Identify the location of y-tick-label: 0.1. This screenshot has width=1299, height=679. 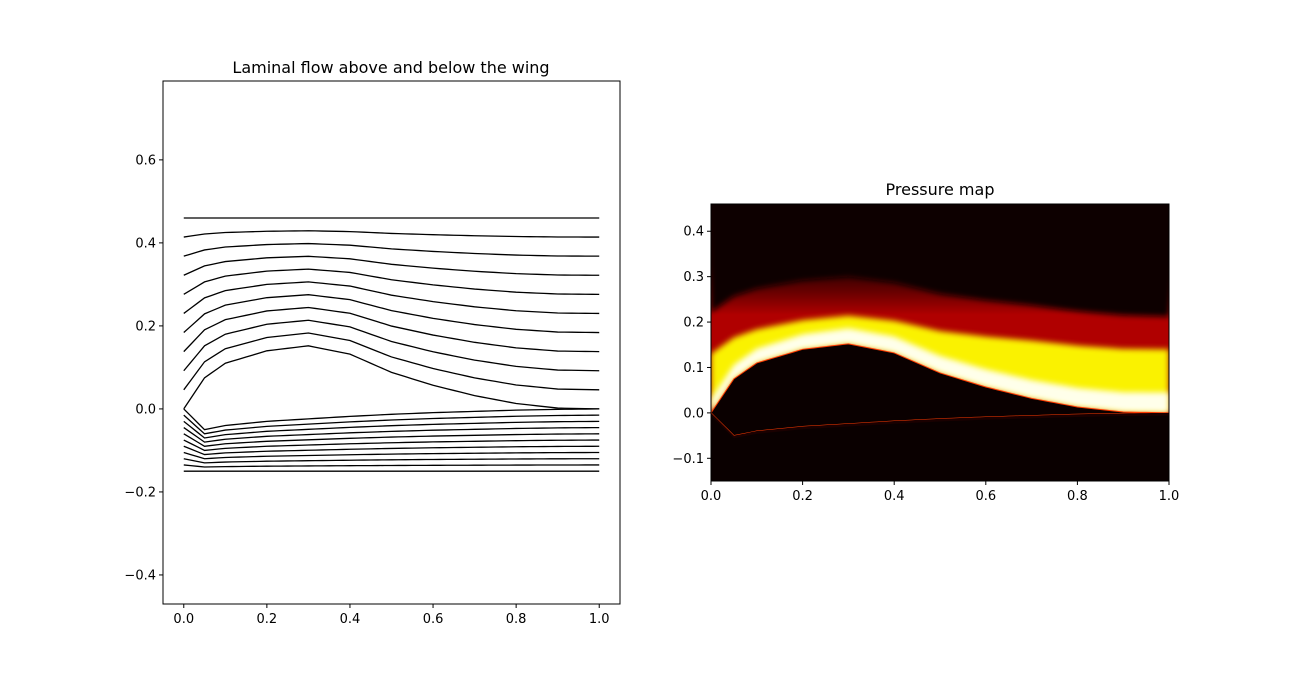
(693, 368).